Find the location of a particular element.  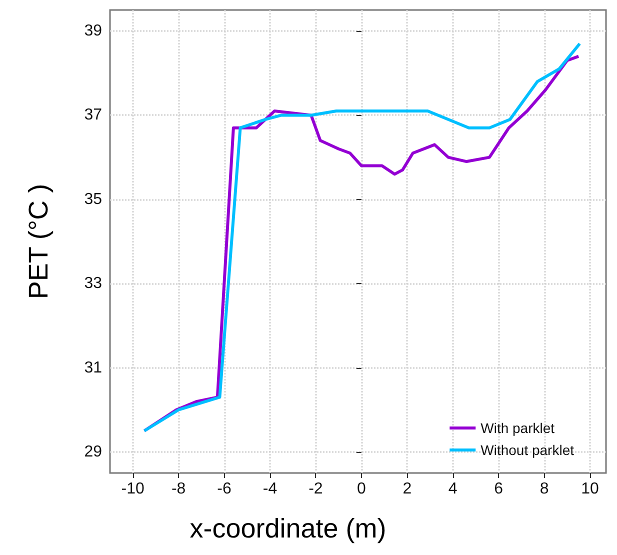

x-tick-label: -2 is located at coordinates (315, 489).